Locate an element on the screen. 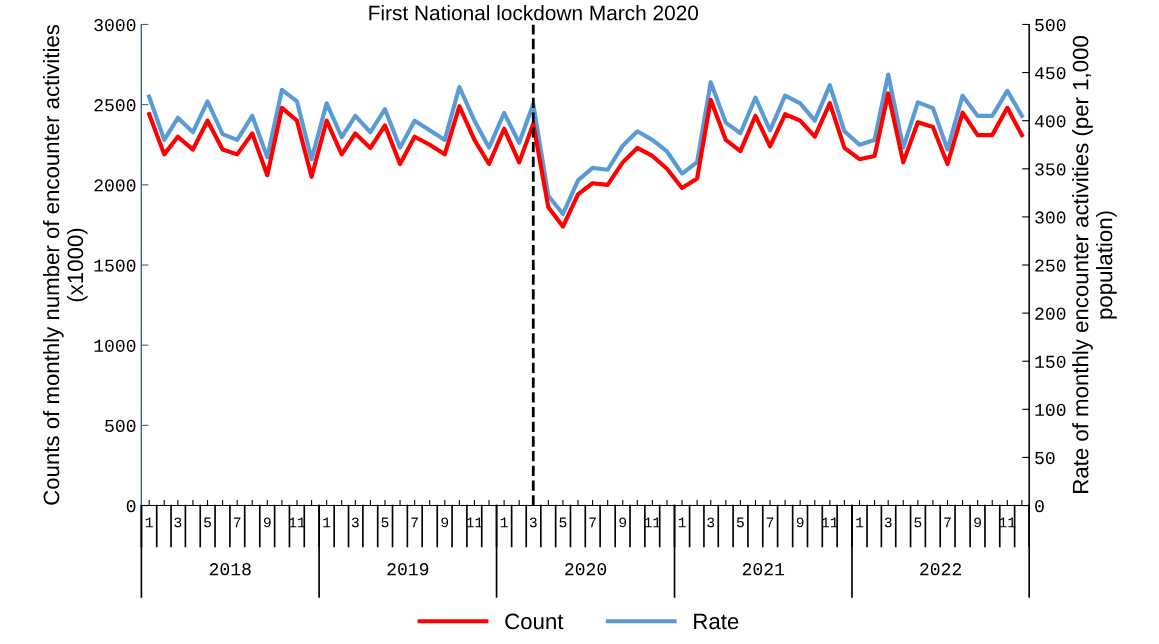 This screenshot has height=644, width=1159. y-tick-label: 1500 is located at coordinates (115, 265).